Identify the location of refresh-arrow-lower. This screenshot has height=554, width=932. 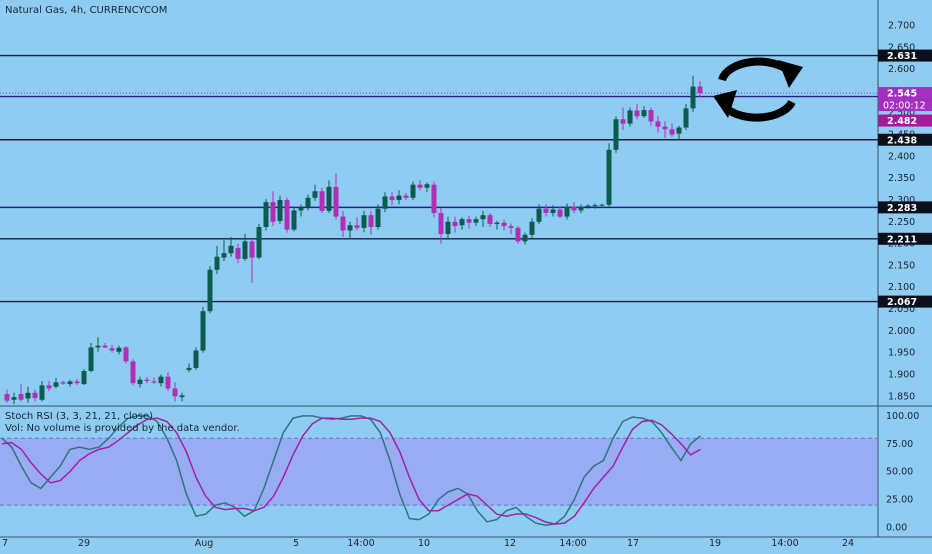
(759, 110).